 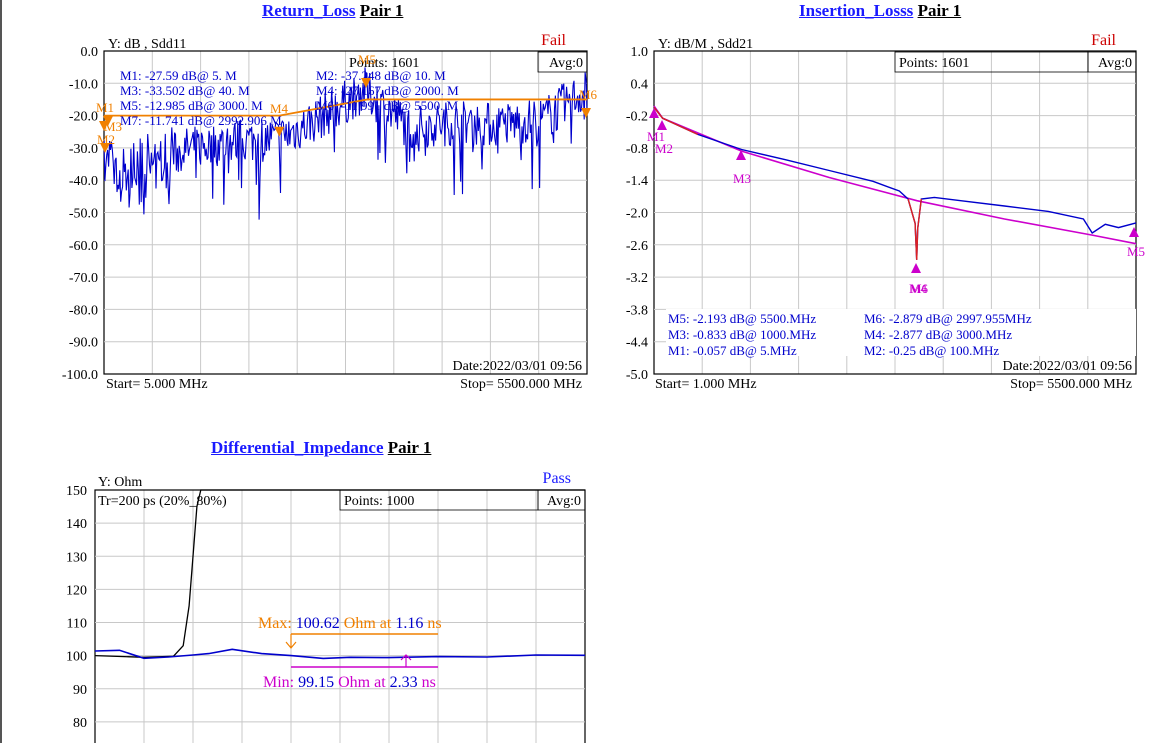 What do you see at coordinates (1, 371) in the screenshot?
I see `window-edge` at bounding box center [1, 371].